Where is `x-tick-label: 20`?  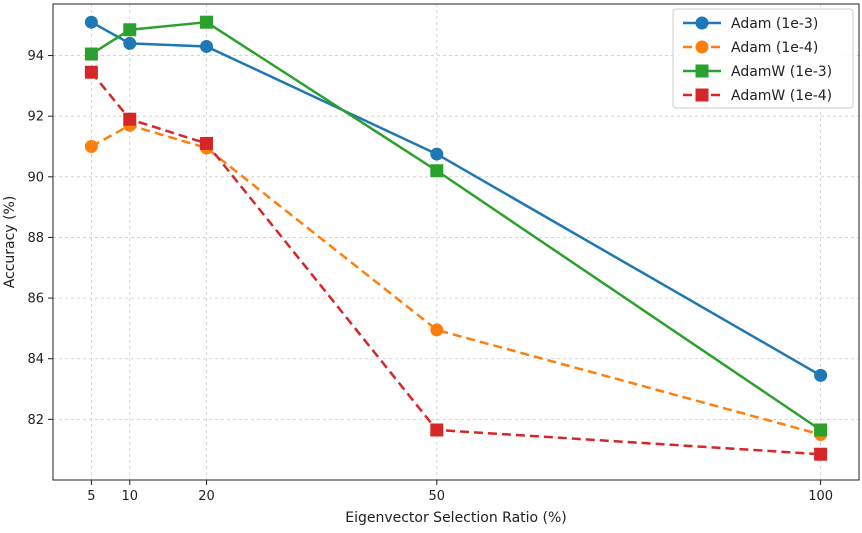 x-tick-label: 20 is located at coordinates (206, 496).